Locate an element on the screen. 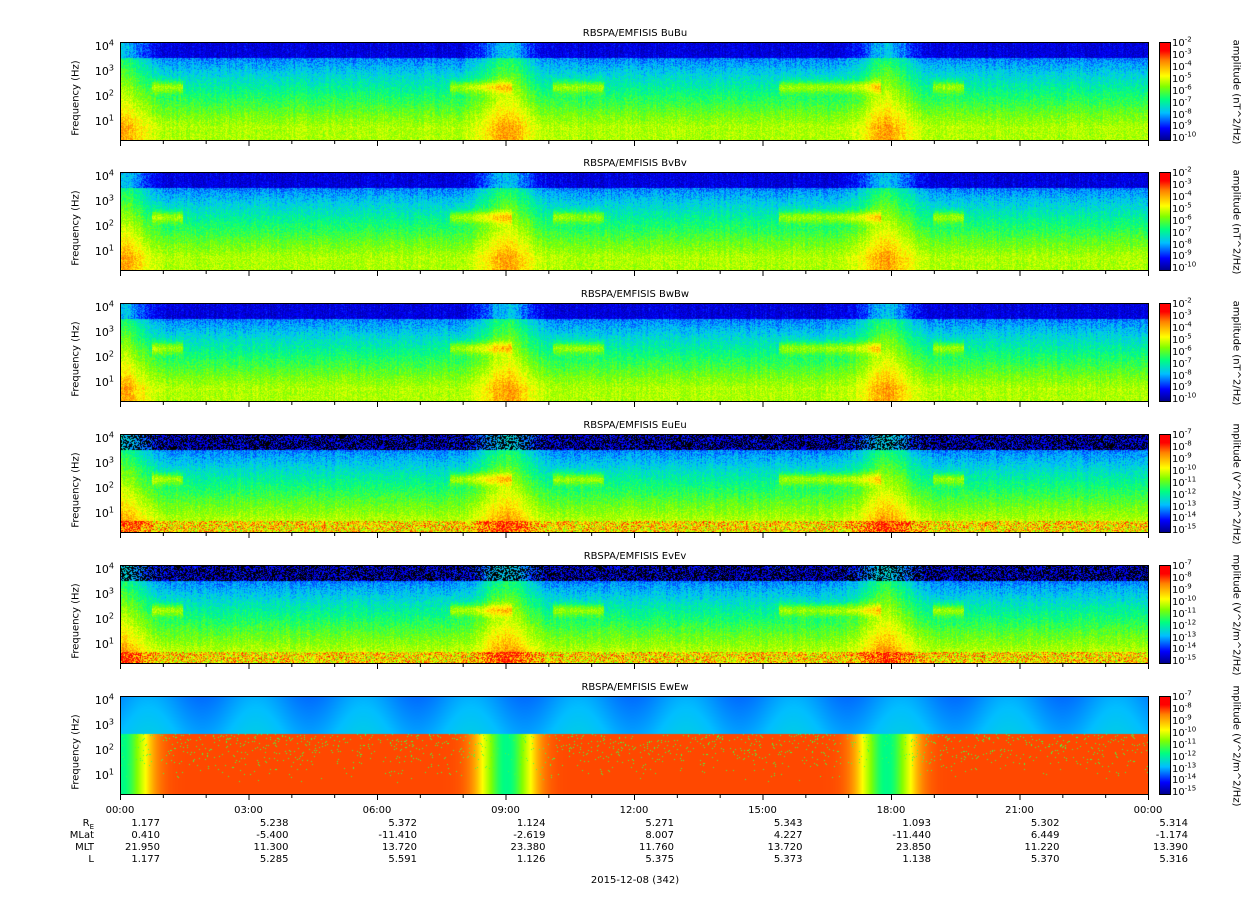 The height and width of the screenshot is (899, 1248). ephemeris-row-label: L is located at coordinates (91, 859).